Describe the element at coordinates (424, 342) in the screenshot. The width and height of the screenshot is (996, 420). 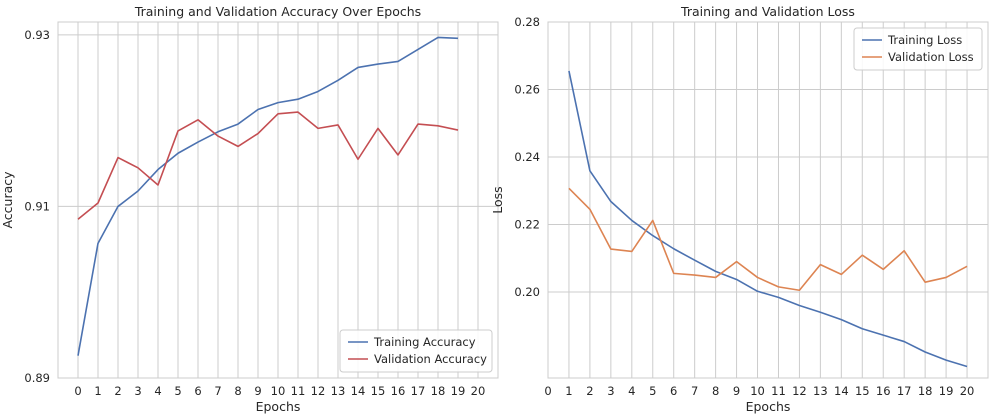
I see `legend-label: Training Accuracy` at that location.